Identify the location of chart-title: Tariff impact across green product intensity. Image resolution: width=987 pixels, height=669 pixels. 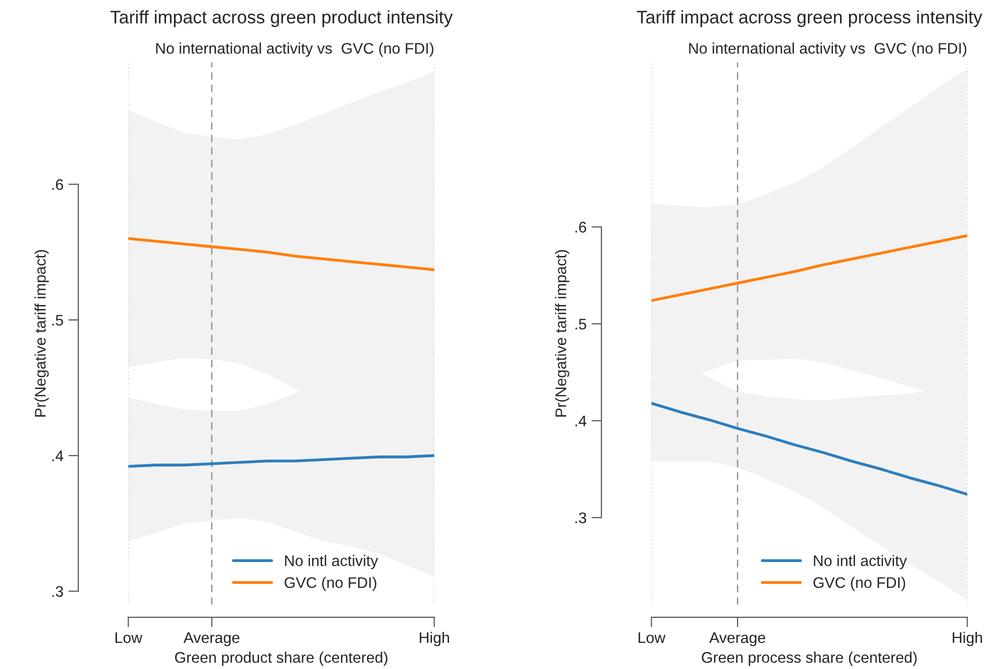
(281, 19).